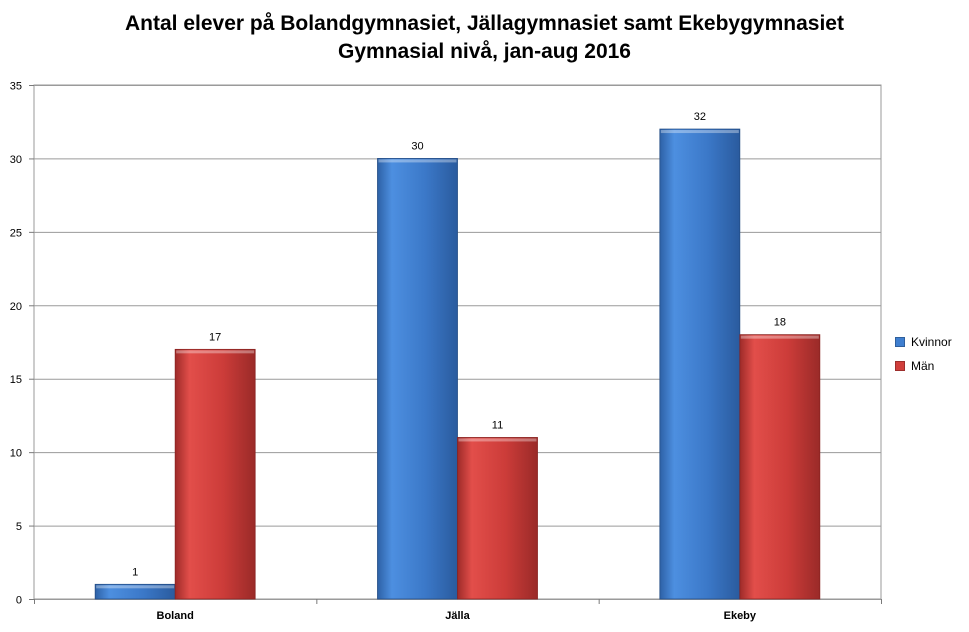 The image size is (969, 632). I want to click on y-tick-label: 5, so click(19, 527).